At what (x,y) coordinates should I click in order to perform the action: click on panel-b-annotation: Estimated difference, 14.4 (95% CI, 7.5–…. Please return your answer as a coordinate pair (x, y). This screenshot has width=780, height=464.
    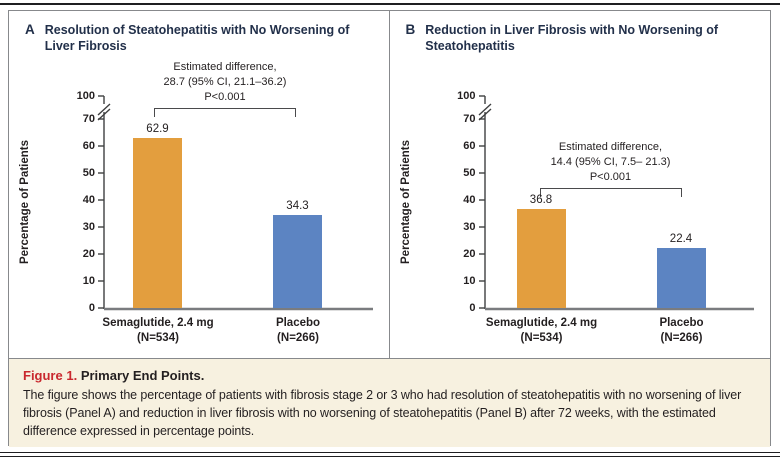
    Looking at the image, I should click on (611, 162).